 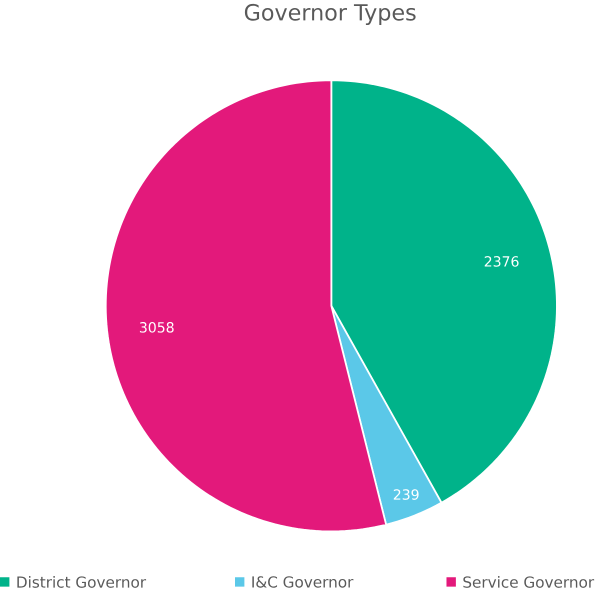 What do you see at coordinates (501, 261) in the screenshot?
I see `data-label: 2376` at bounding box center [501, 261].